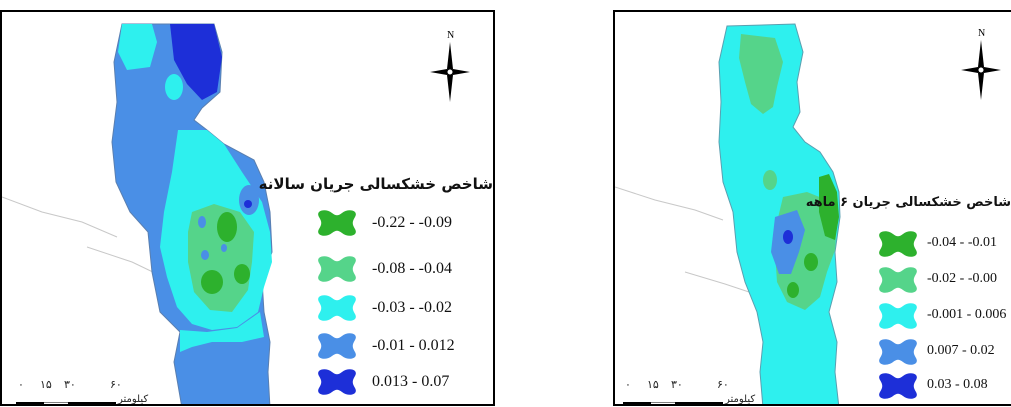 The height and width of the screenshot is (407, 1011). What do you see at coordinates (222, 332) in the screenshot?
I see `region-cyan-low` at bounding box center [222, 332].